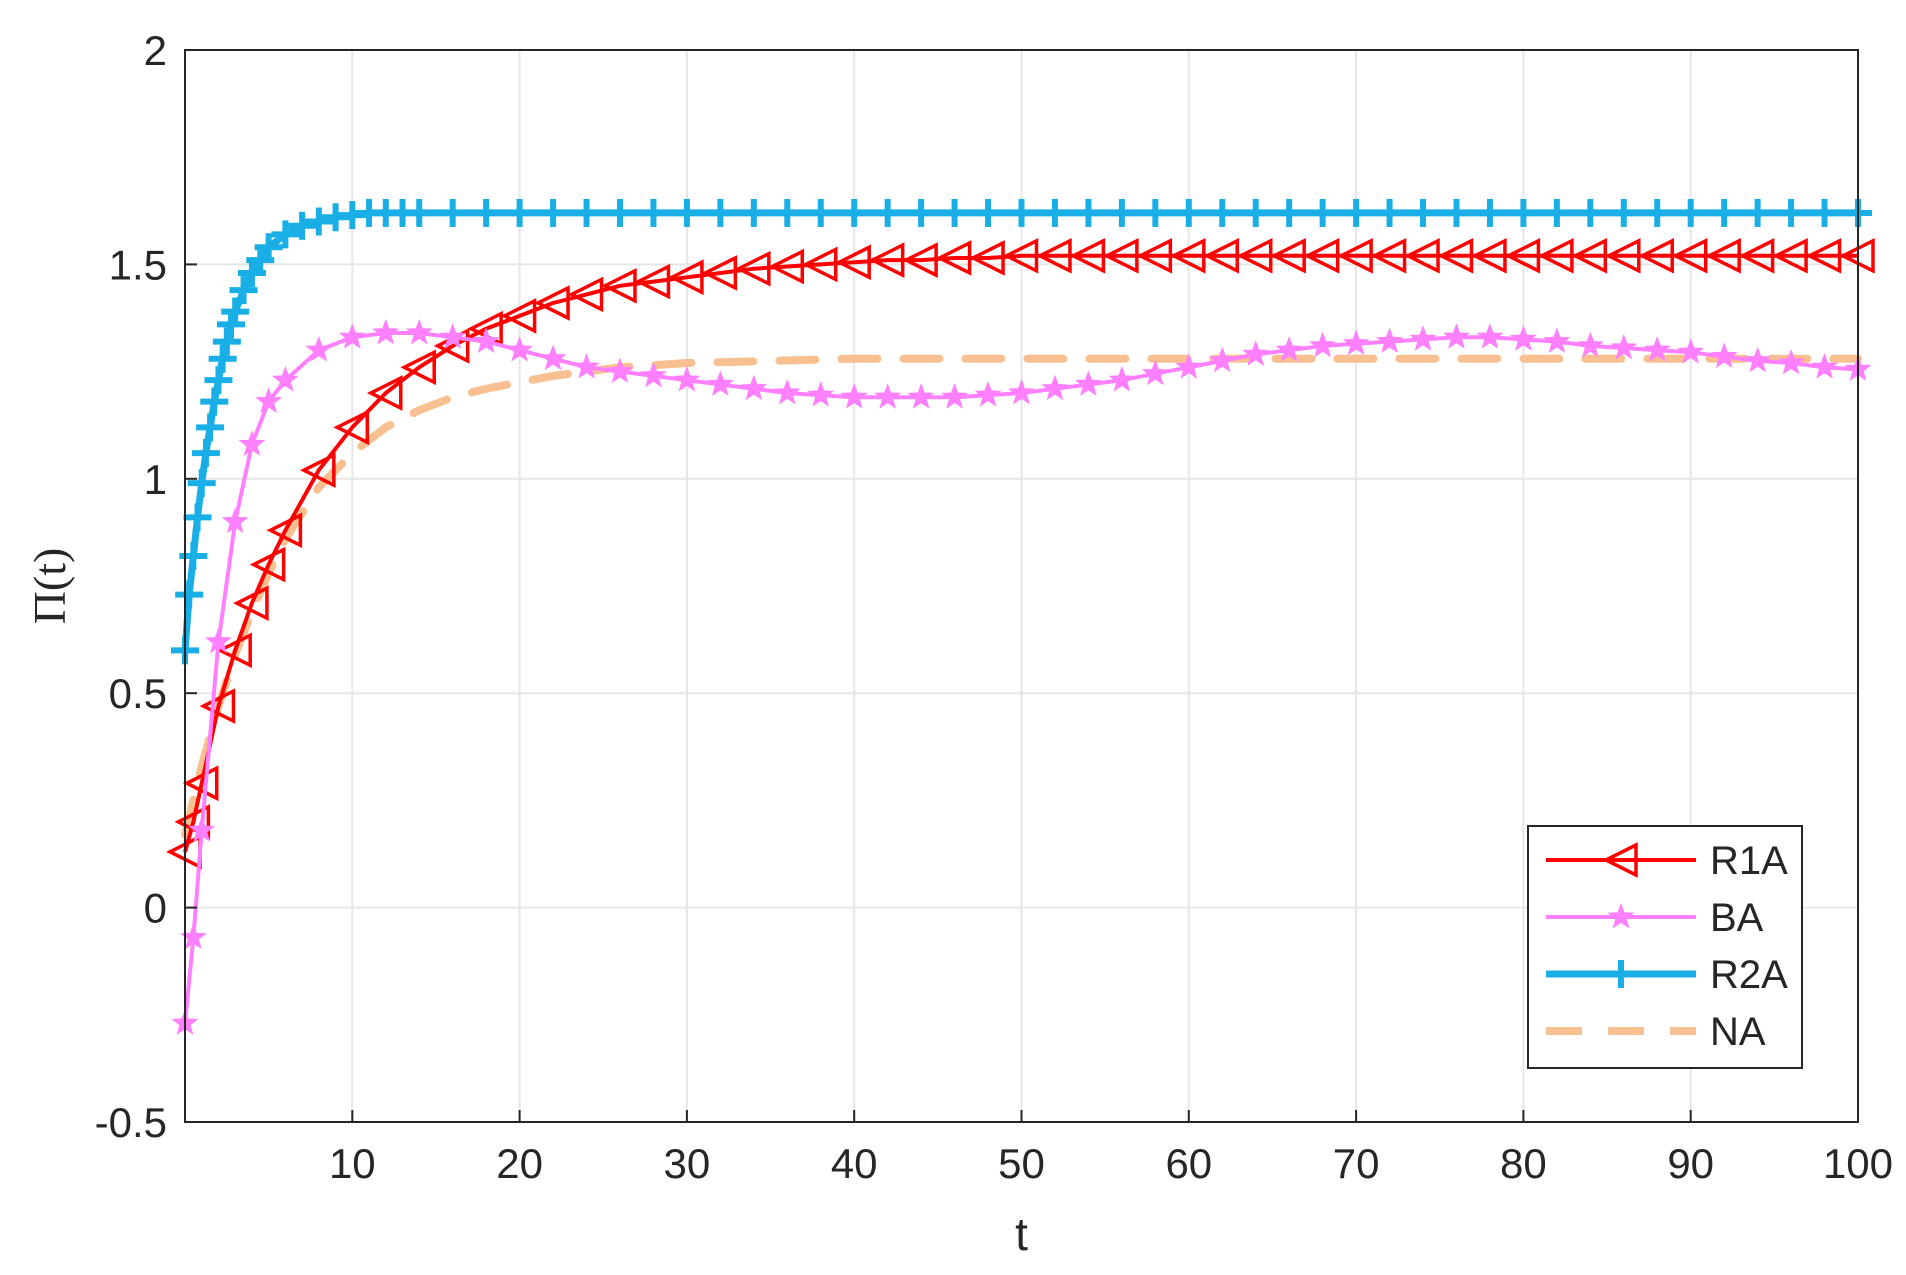 This screenshot has width=1906, height=1275. What do you see at coordinates (1665, 947) in the screenshot?
I see `legend: R1A BA R2A NA` at bounding box center [1665, 947].